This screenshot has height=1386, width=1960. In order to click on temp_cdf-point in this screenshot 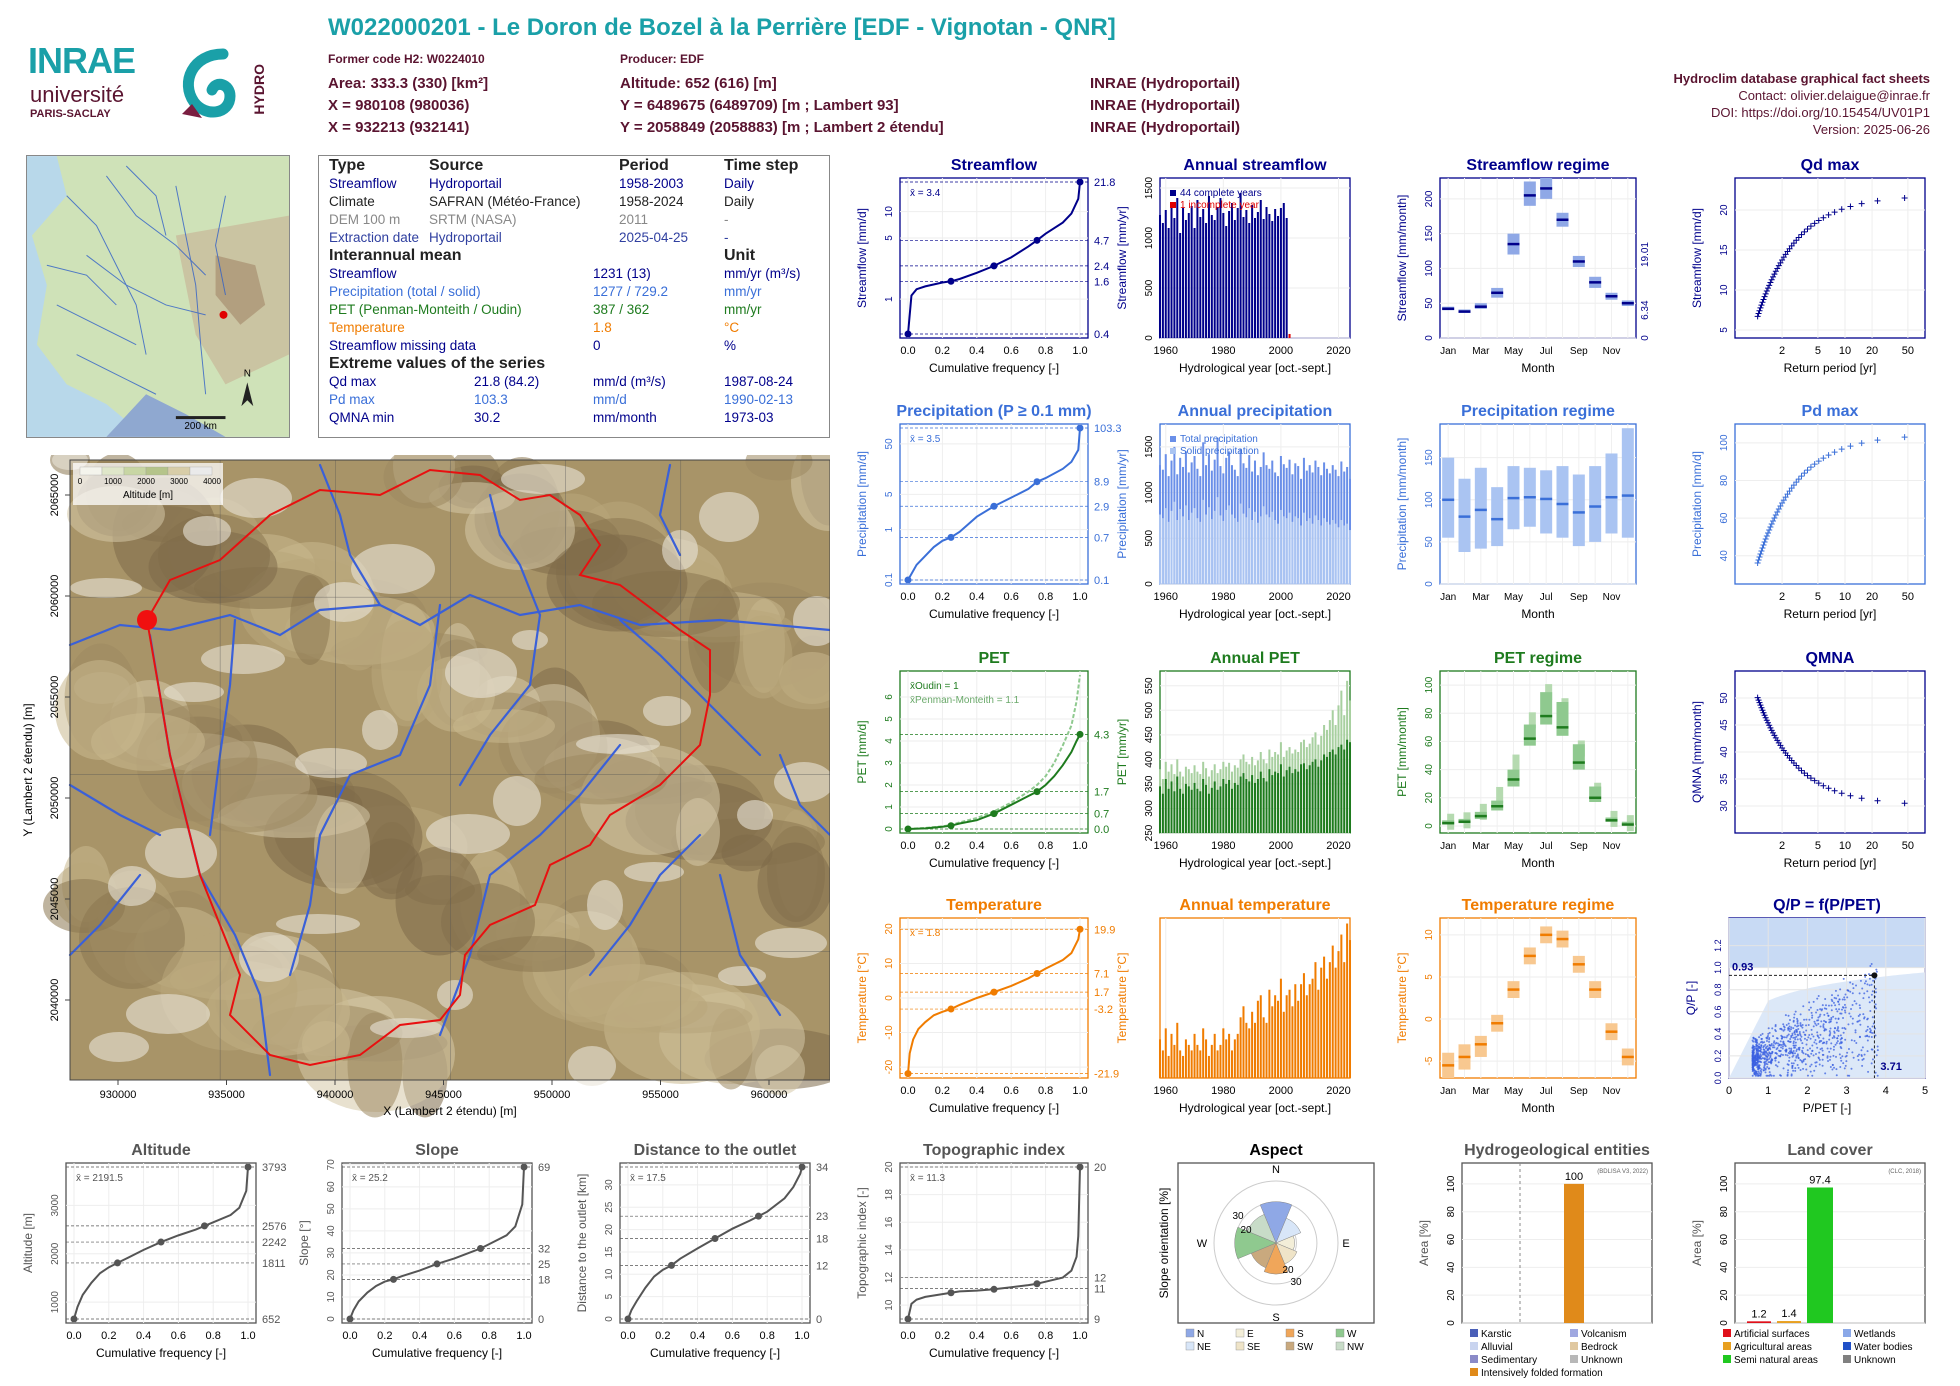, I will do `click(908, 1074)`.